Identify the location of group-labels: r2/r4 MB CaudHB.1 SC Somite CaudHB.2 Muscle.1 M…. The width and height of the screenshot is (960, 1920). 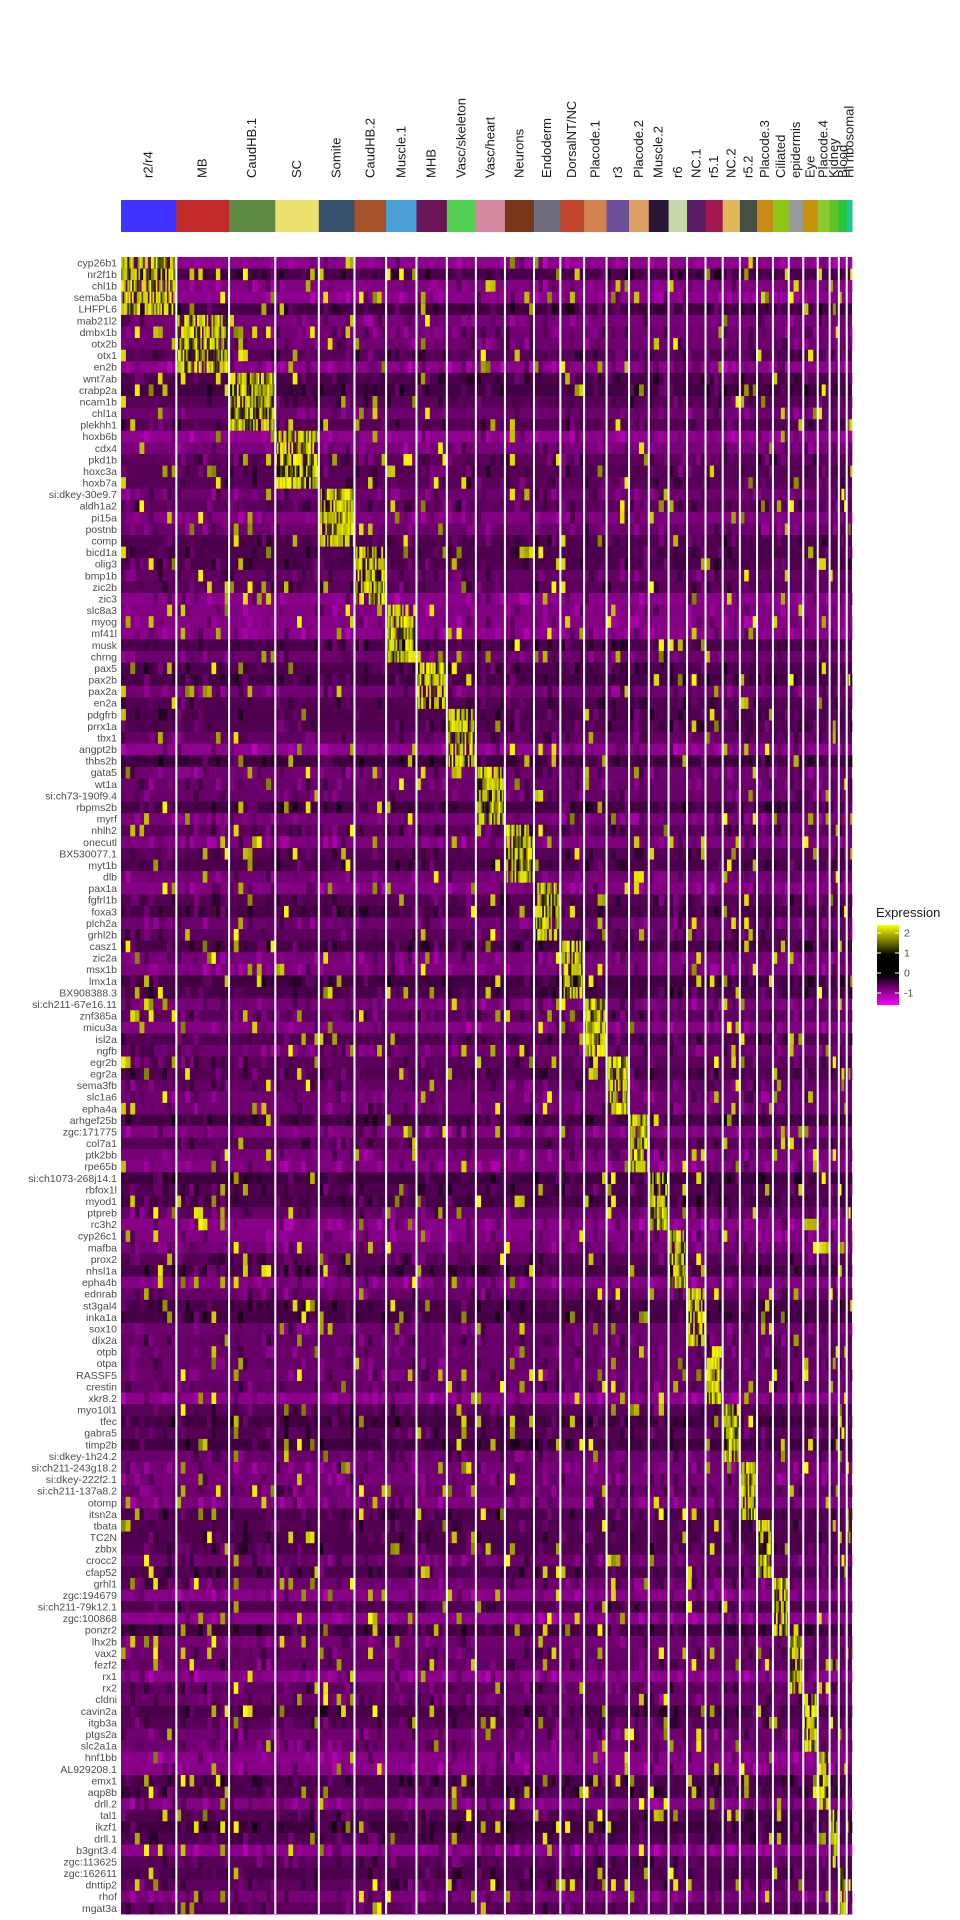
(499, 138).